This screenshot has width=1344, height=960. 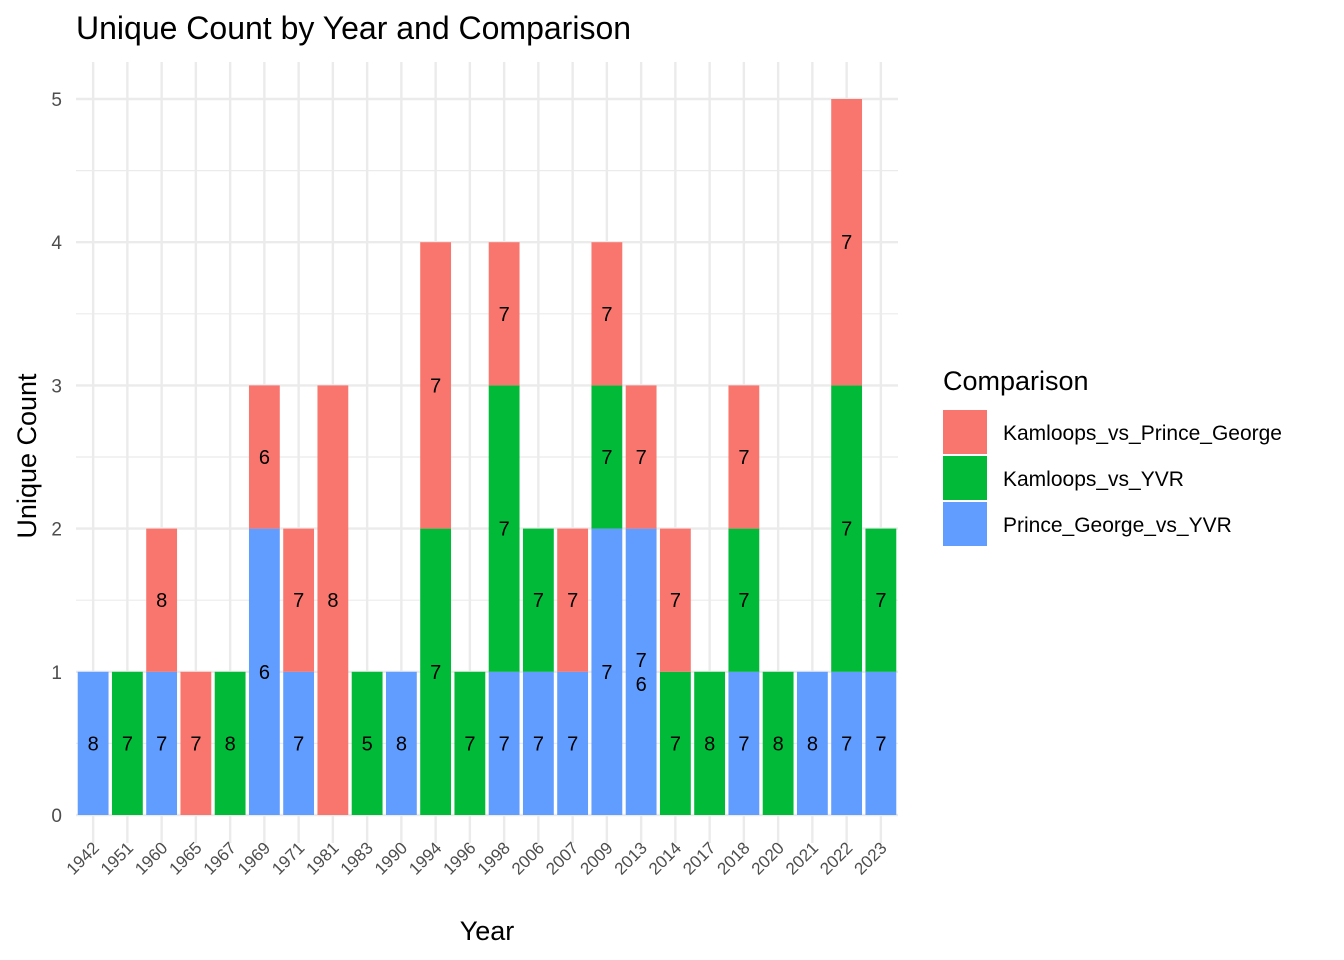 I want to click on x-tick-label: 2009, so click(x=597, y=858).